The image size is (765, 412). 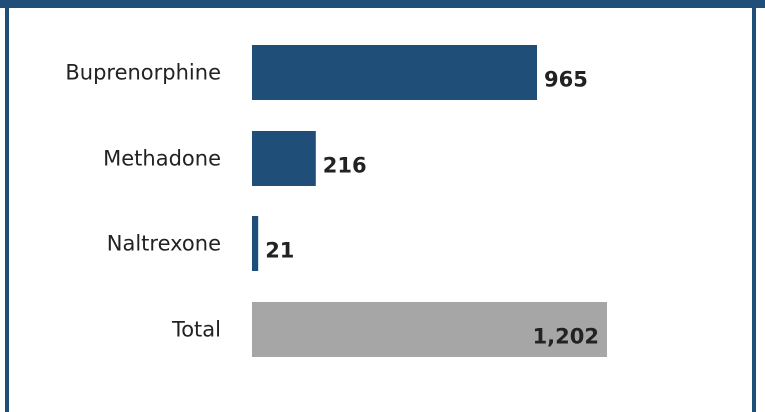 What do you see at coordinates (394, 72) in the screenshot?
I see `bar-buprenorphine` at bounding box center [394, 72].